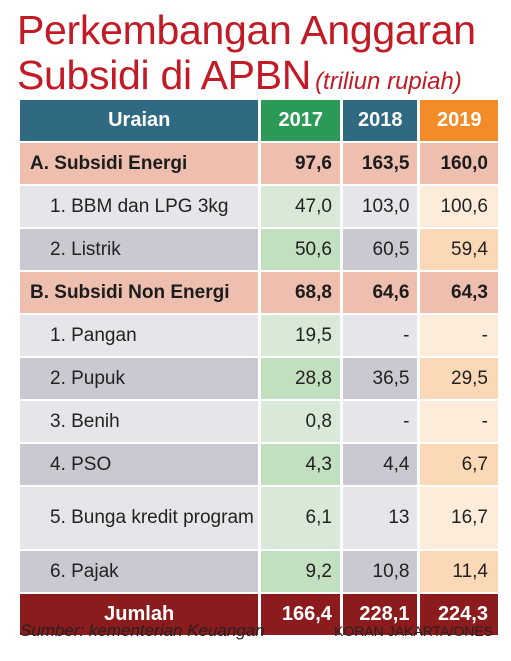 Image resolution: width=511 pixels, height=661 pixels. Describe the element at coordinates (300, 614) in the screenshot. I see `total-2017: 166,4` at that location.